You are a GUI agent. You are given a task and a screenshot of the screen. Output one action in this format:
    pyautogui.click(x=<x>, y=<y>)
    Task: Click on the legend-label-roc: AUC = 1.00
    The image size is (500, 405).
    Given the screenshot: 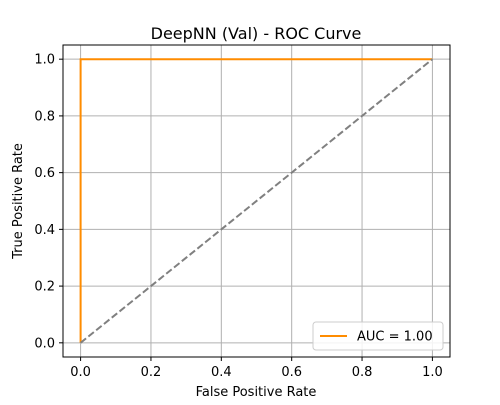 What is the action you would take?
    pyautogui.click(x=395, y=337)
    